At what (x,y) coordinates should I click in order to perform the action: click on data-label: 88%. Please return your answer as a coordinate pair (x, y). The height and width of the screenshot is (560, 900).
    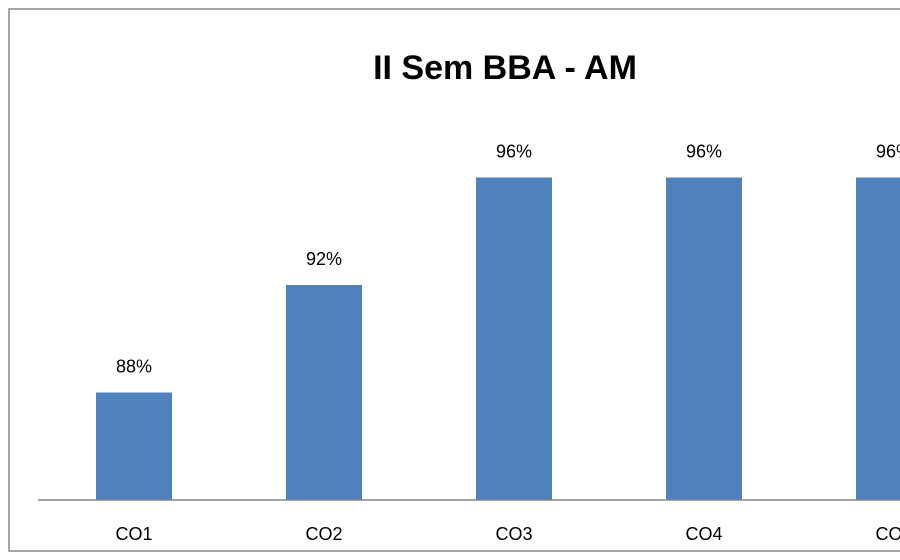
    Looking at the image, I should click on (134, 366).